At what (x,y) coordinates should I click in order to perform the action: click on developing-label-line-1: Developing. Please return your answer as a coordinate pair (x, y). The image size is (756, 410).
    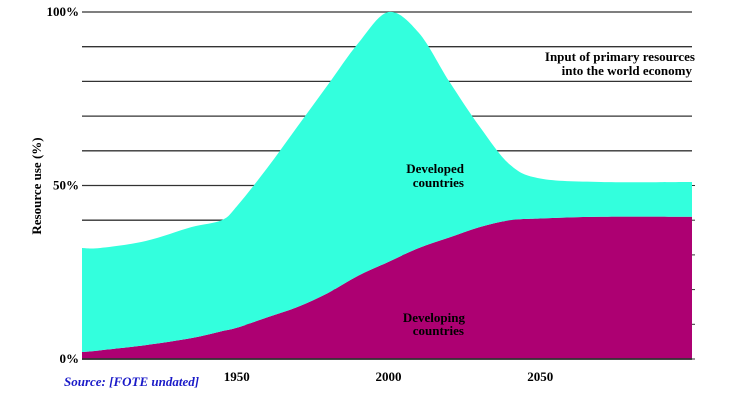
    Looking at the image, I should click on (434, 317).